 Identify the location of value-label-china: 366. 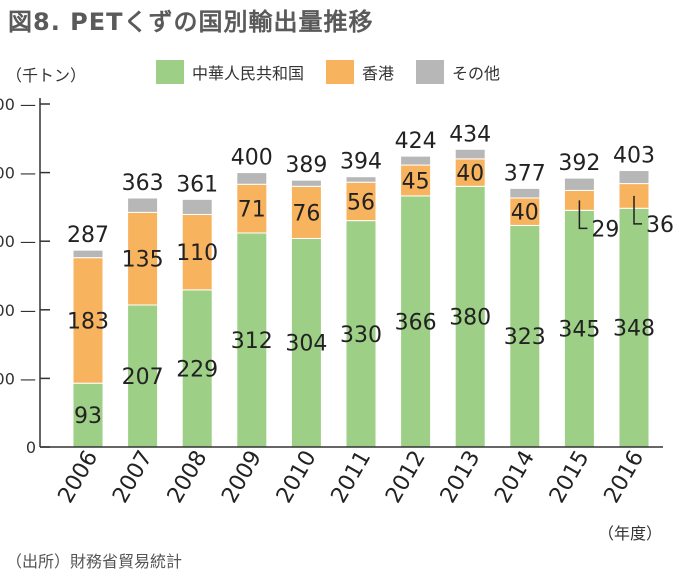
(416, 322).